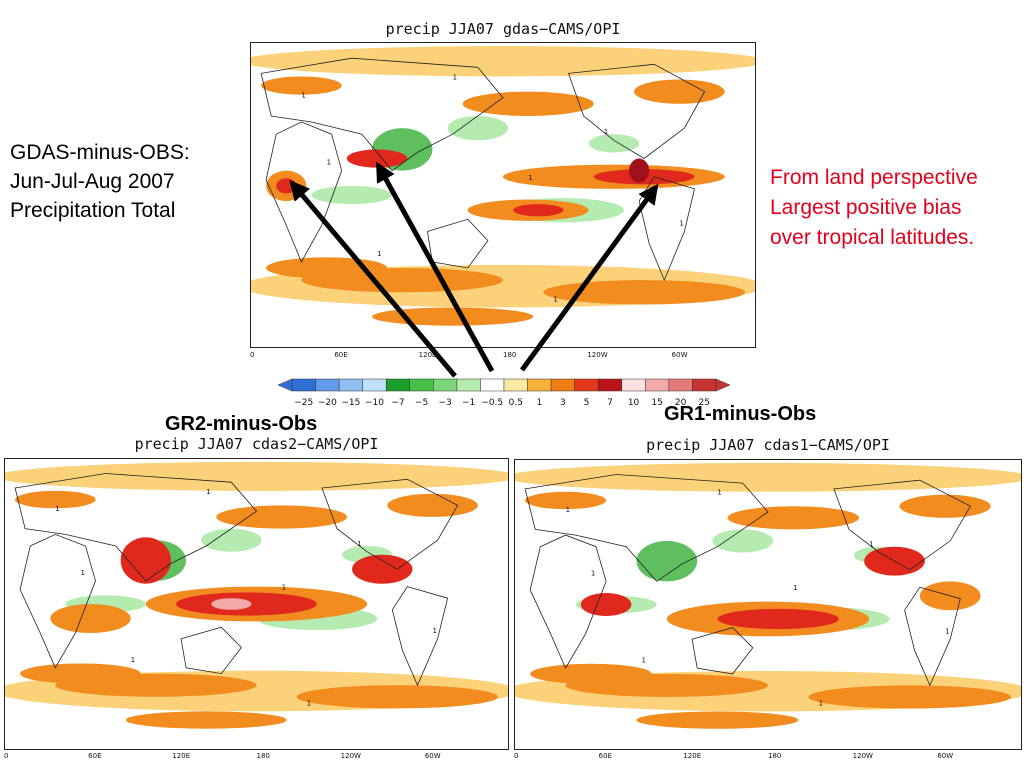 This screenshot has width=1024, height=768. What do you see at coordinates (181, 756) in the screenshot?
I see `lon-tick-label: 120E` at bounding box center [181, 756].